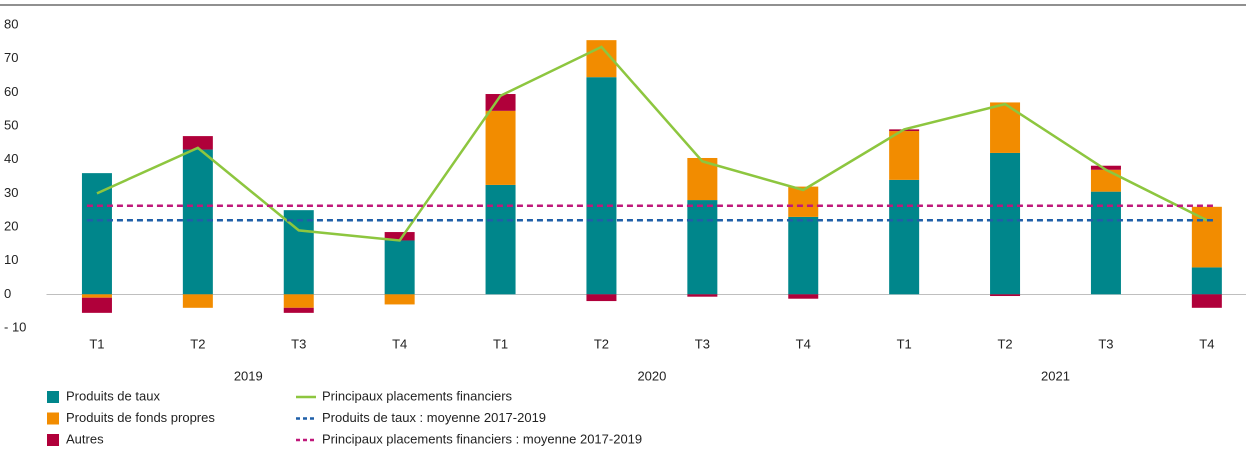 The height and width of the screenshot is (456, 1246). What do you see at coordinates (434, 417) in the screenshot?
I see `legend-label: Produits de taux : moyenne 2017-2019` at bounding box center [434, 417].